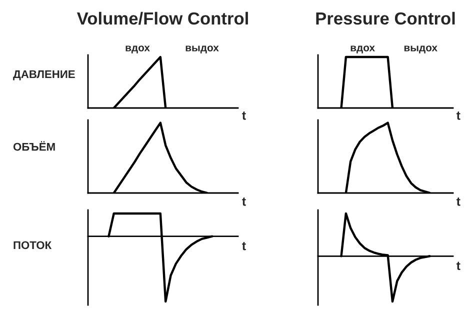 The image size is (467, 320). Describe the element at coordinates (44, 75) in the screenshot. I see `y-axis-title: ДАВЛЕНИЕ` at that location.